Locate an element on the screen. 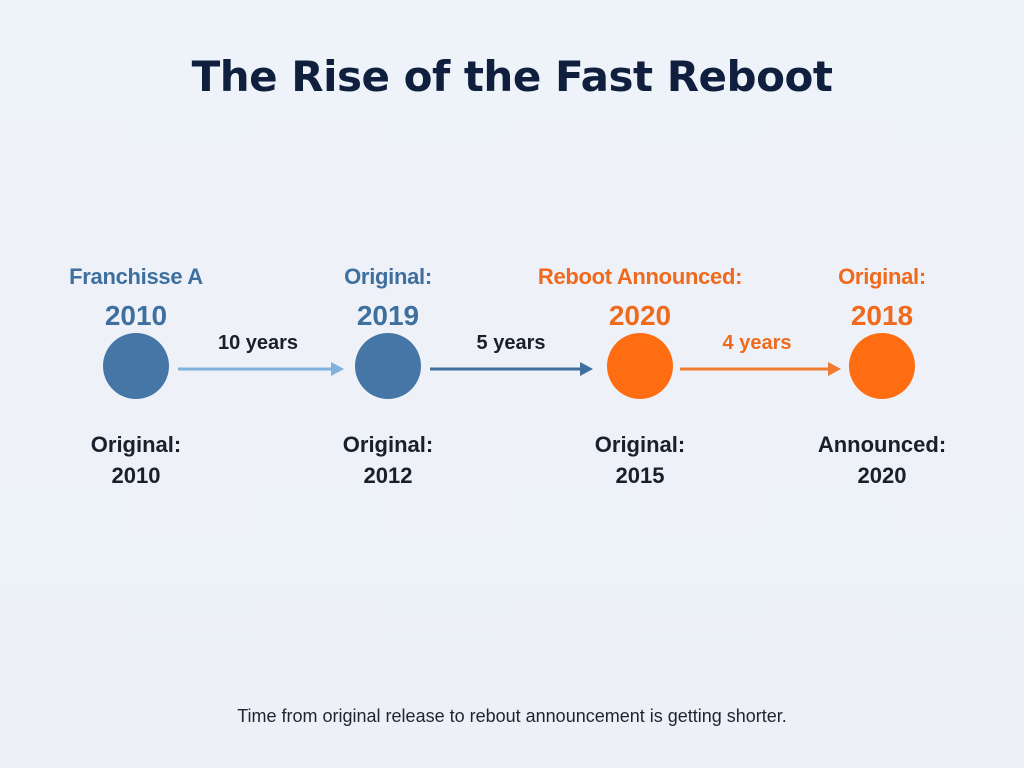  node-4-bottom-label: Announced: 2020 is located at coordinates (882, 460).